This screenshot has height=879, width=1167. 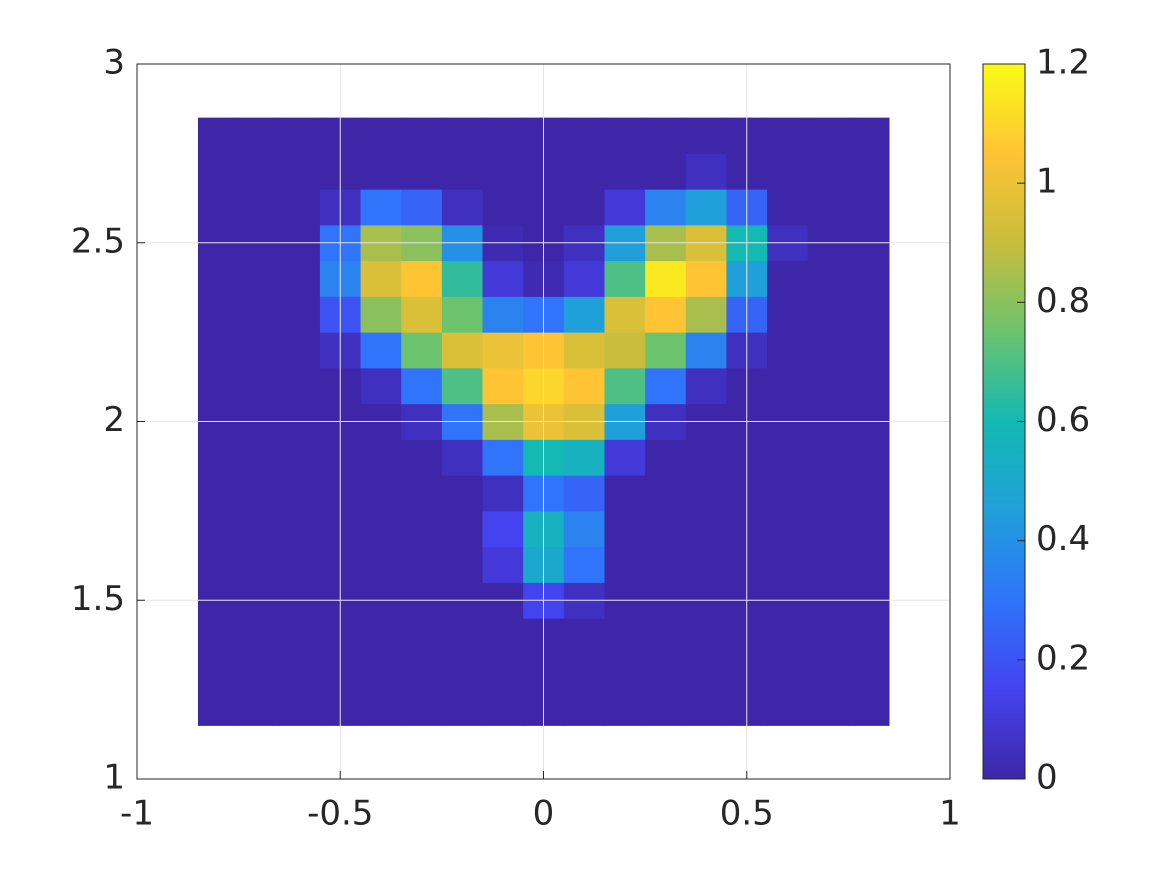 I want to click on y-tick-label: 1, so click(x=114, y=778).